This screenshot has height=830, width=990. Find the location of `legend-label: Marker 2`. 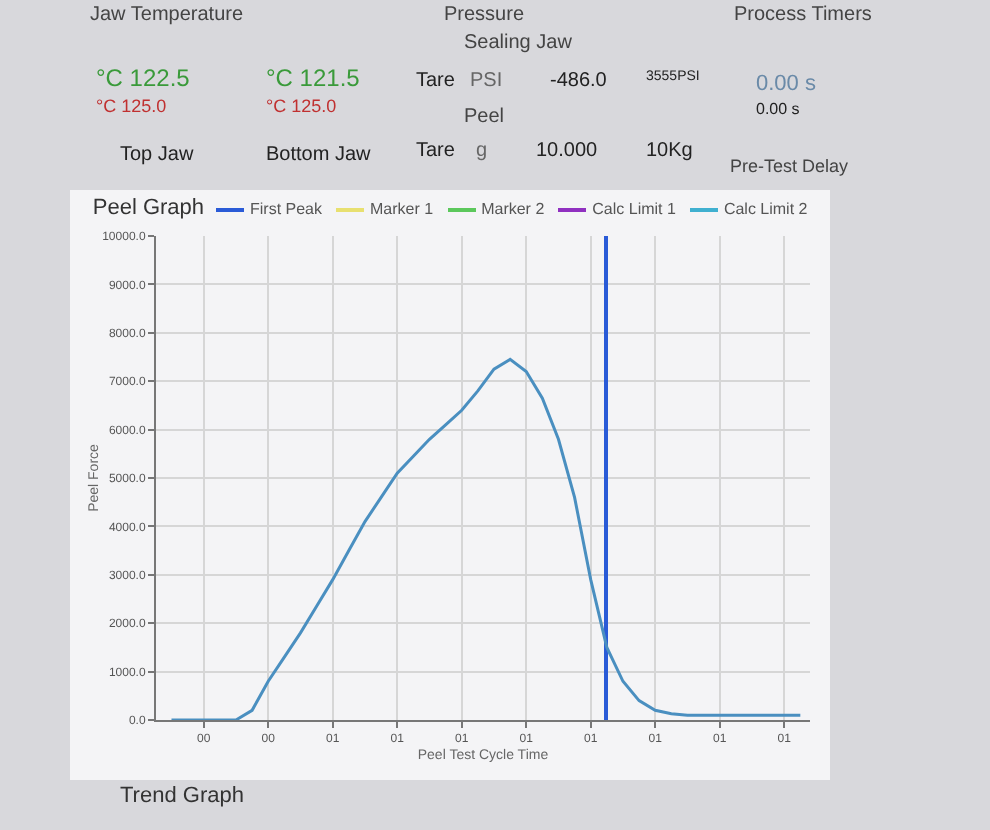

legend-label: Marker 2 is located at coordinates (512, 209).